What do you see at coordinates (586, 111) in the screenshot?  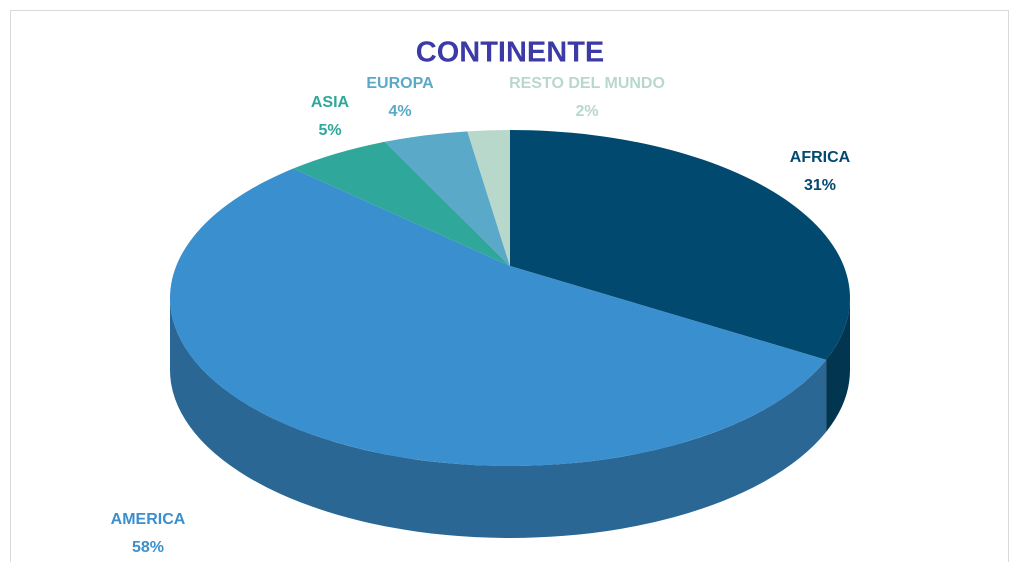 I see `data-label-value: 2%` at bounding box center [586, 111].